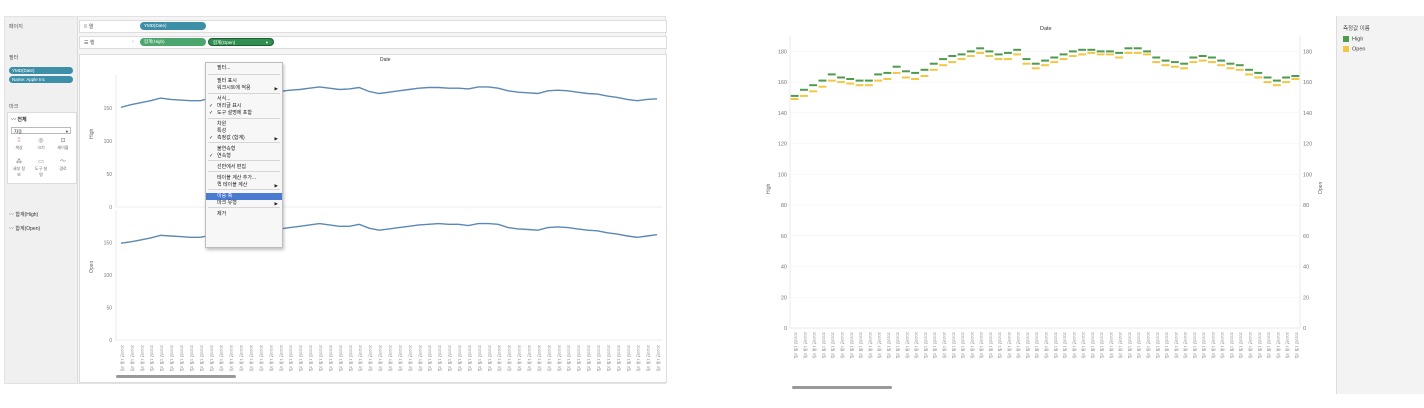 The height and width of the screenshot is (408, 1424). What do you see at coordinates (19, 144) in the screenshot?
I see `color-button: ⁞⁞ 색상` at bounding box center [19, 144].